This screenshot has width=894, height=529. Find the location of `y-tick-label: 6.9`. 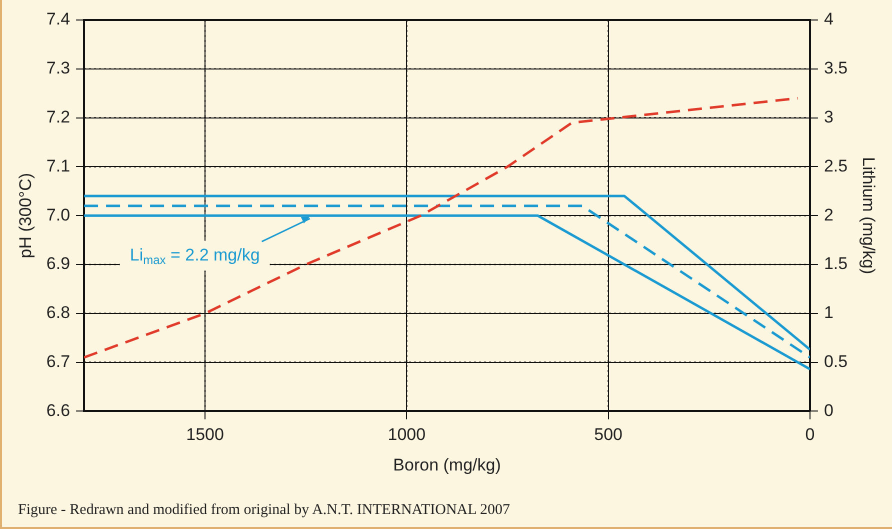

y-tick-label: 6.9 is located at coordinates (58, 264).